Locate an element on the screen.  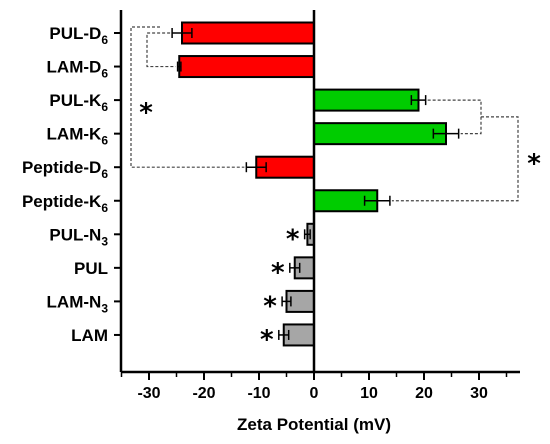
category-label: PUL is located at coordinates (91, 268).